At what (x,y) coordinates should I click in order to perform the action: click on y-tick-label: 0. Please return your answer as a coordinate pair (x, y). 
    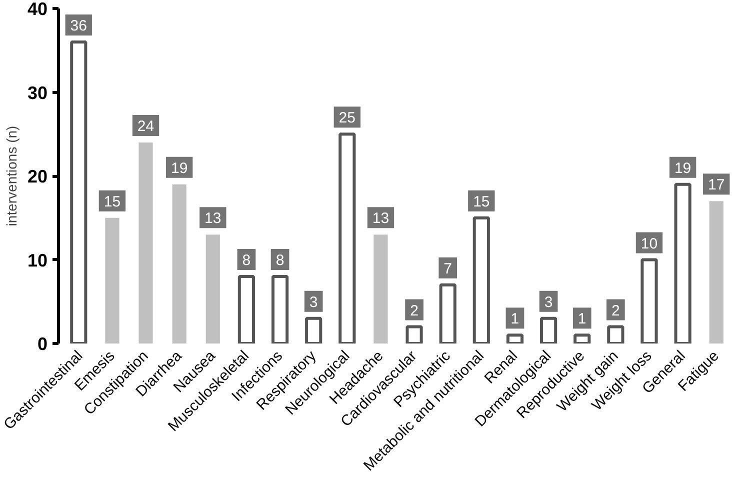
    Looking at the image, I should click on (42, 344).